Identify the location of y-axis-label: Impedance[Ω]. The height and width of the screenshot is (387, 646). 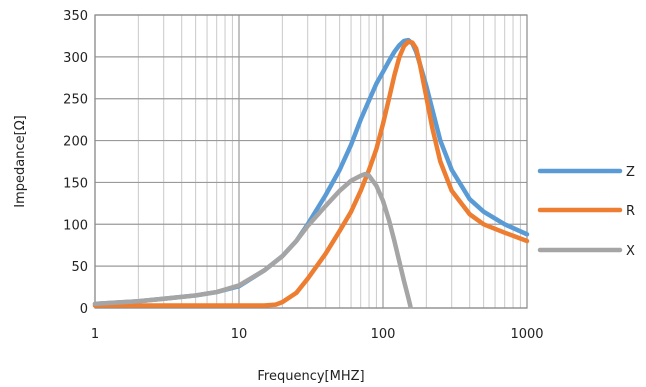
(20, 161).